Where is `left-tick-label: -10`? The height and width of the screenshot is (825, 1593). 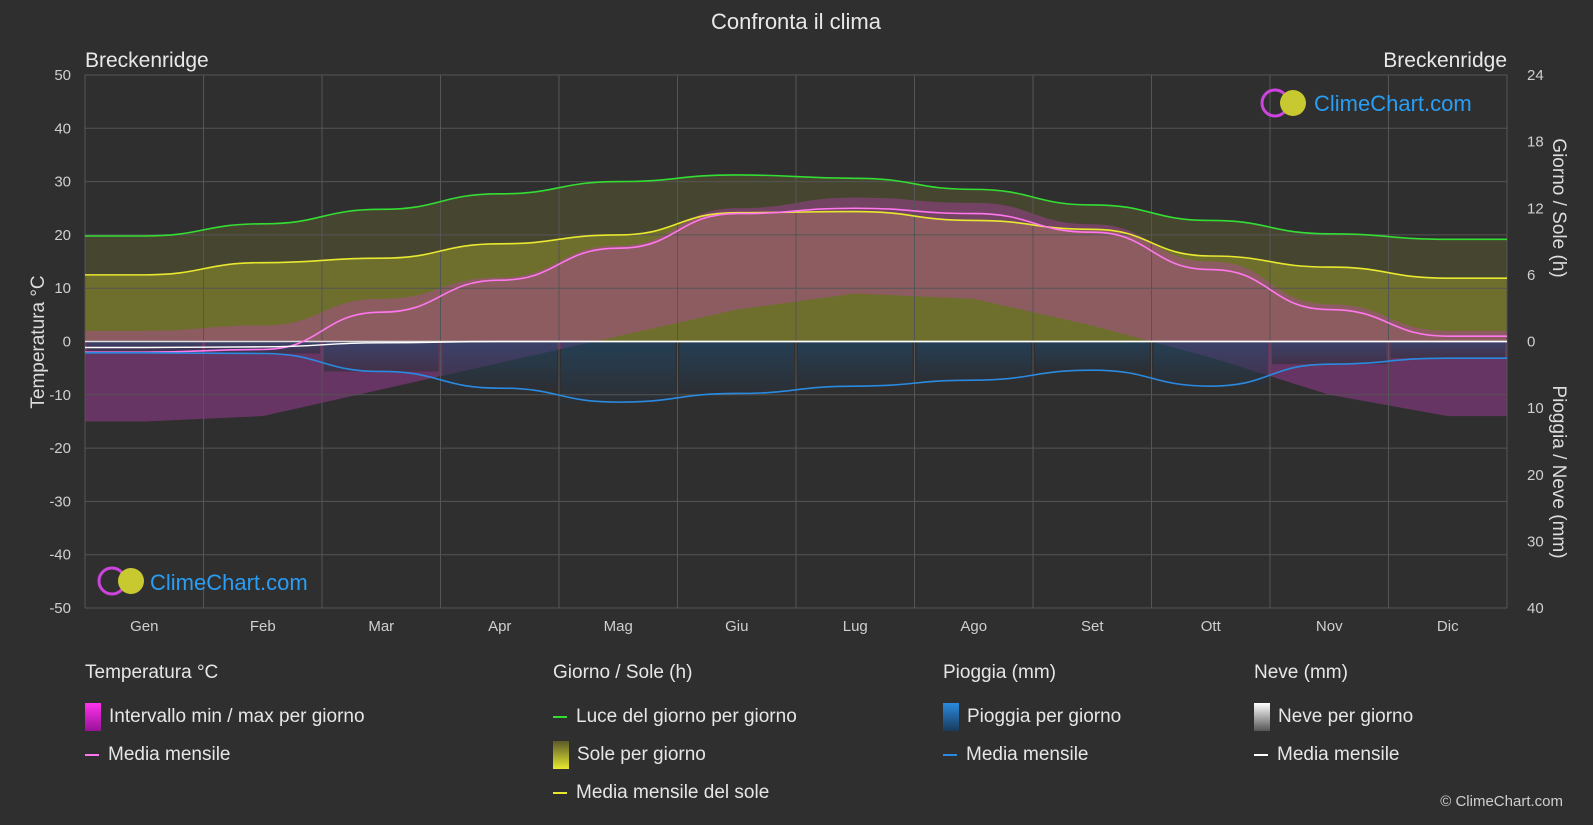 left-tick-label: -10 is located at coordinates (60, 395).